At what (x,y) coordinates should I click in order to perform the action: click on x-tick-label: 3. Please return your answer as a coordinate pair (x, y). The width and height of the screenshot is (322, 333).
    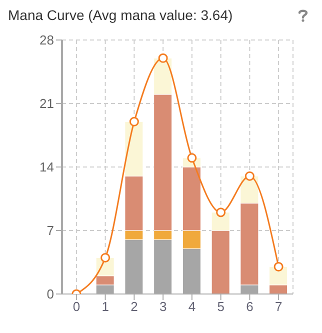
    Looking at the image, I should click on (163, 306).